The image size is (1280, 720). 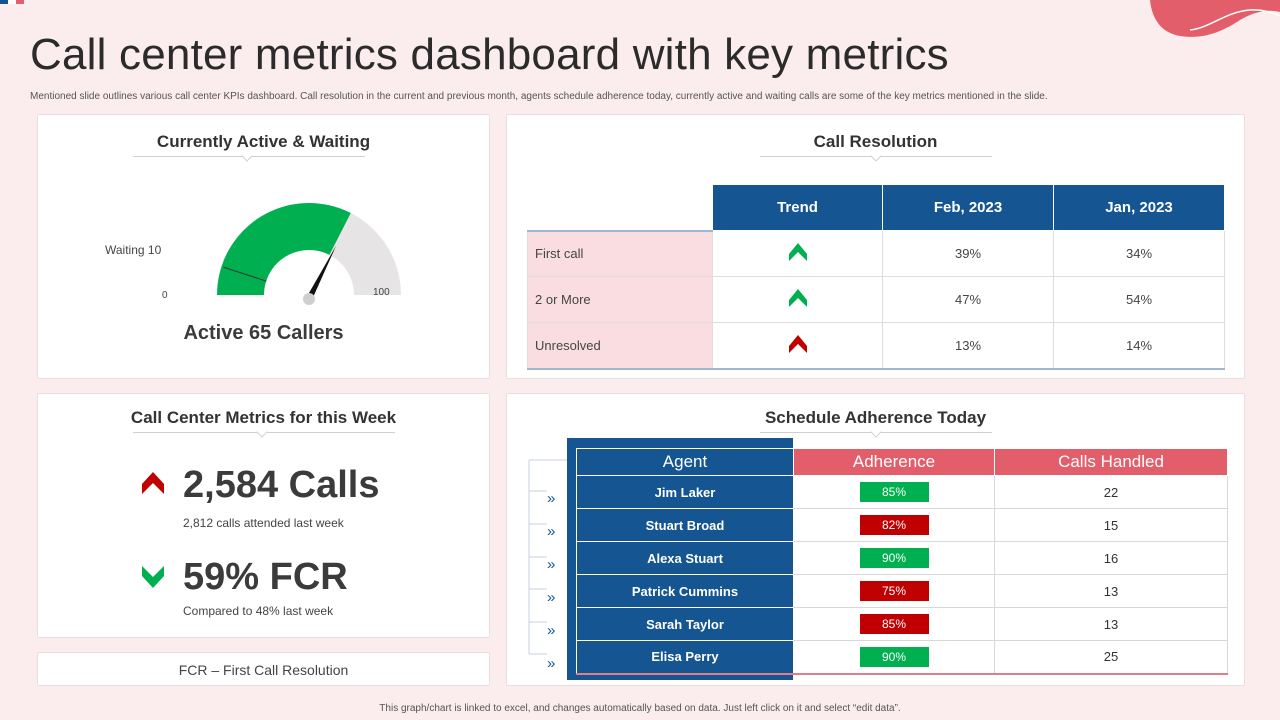 What do you see at coordinates (321, 273) in the screenshot?
I see `gauge-needle` at bounding box center [321, 273].